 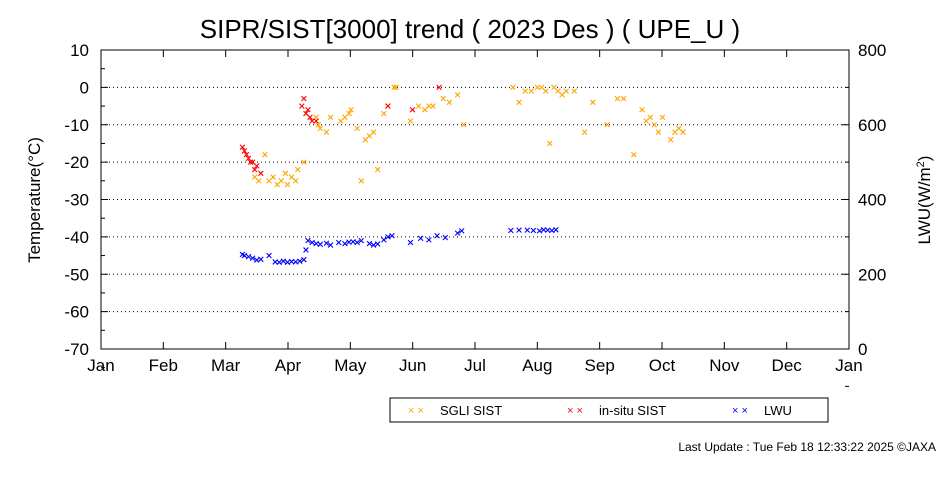 I want to click on y-axis-label-right-sup: 2, so click(x=921, y=164).